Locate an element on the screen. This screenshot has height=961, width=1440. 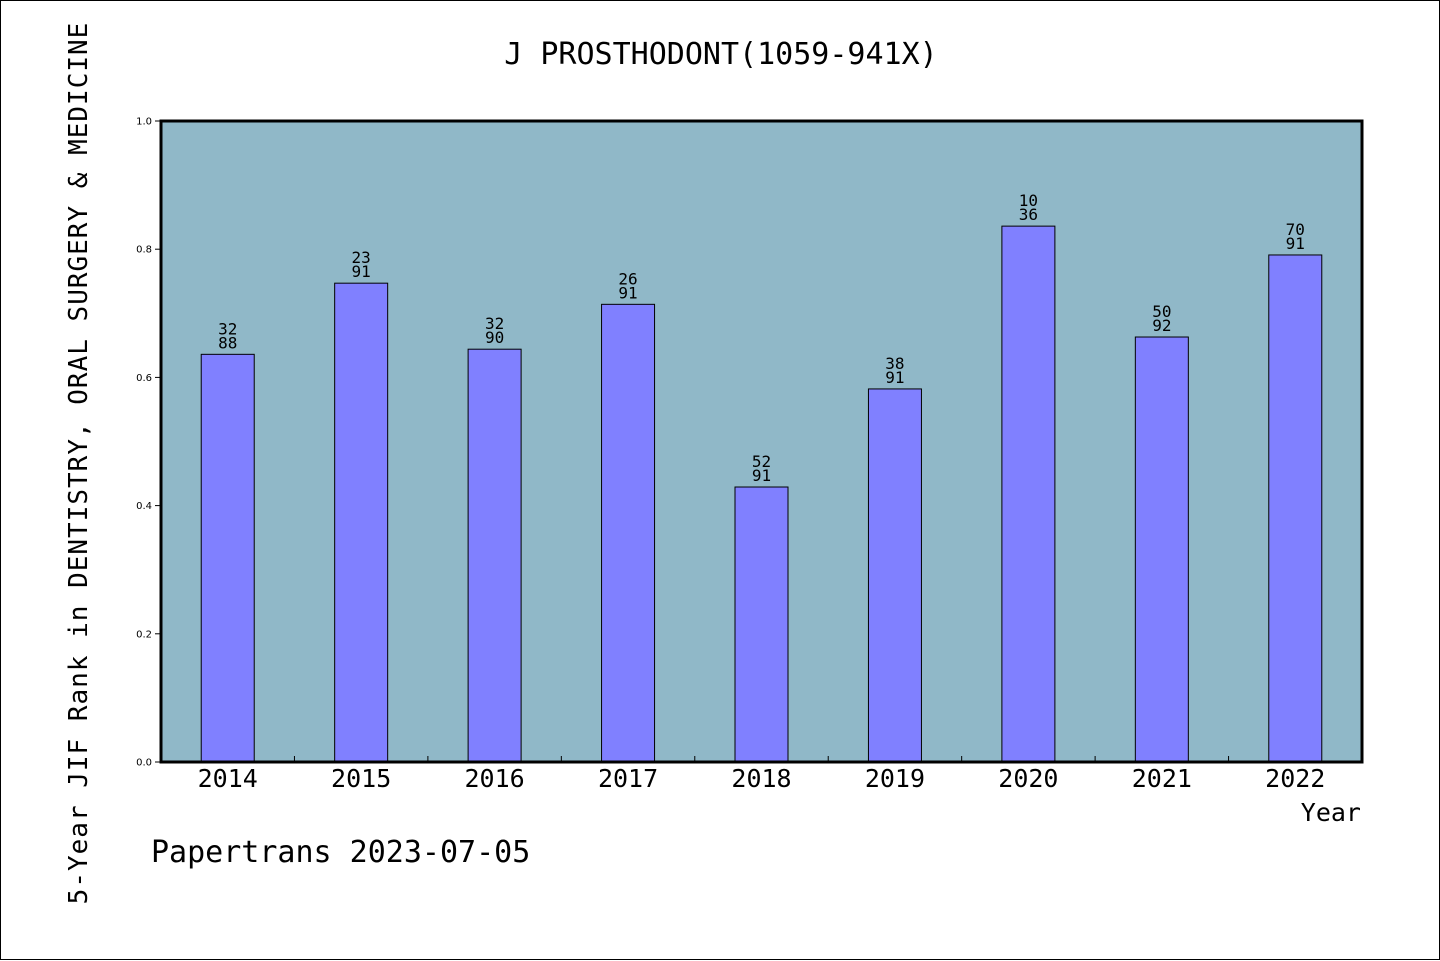
bar-label-total: 92 is located at coordinates (1161, 325).